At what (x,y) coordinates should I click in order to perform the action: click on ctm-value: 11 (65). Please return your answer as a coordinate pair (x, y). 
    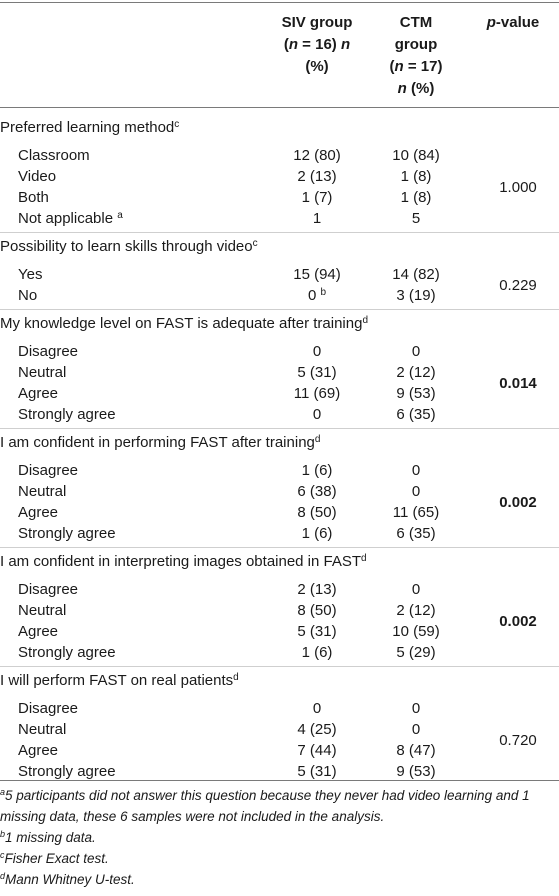
    Looking at the image, I should click on (416, 512).